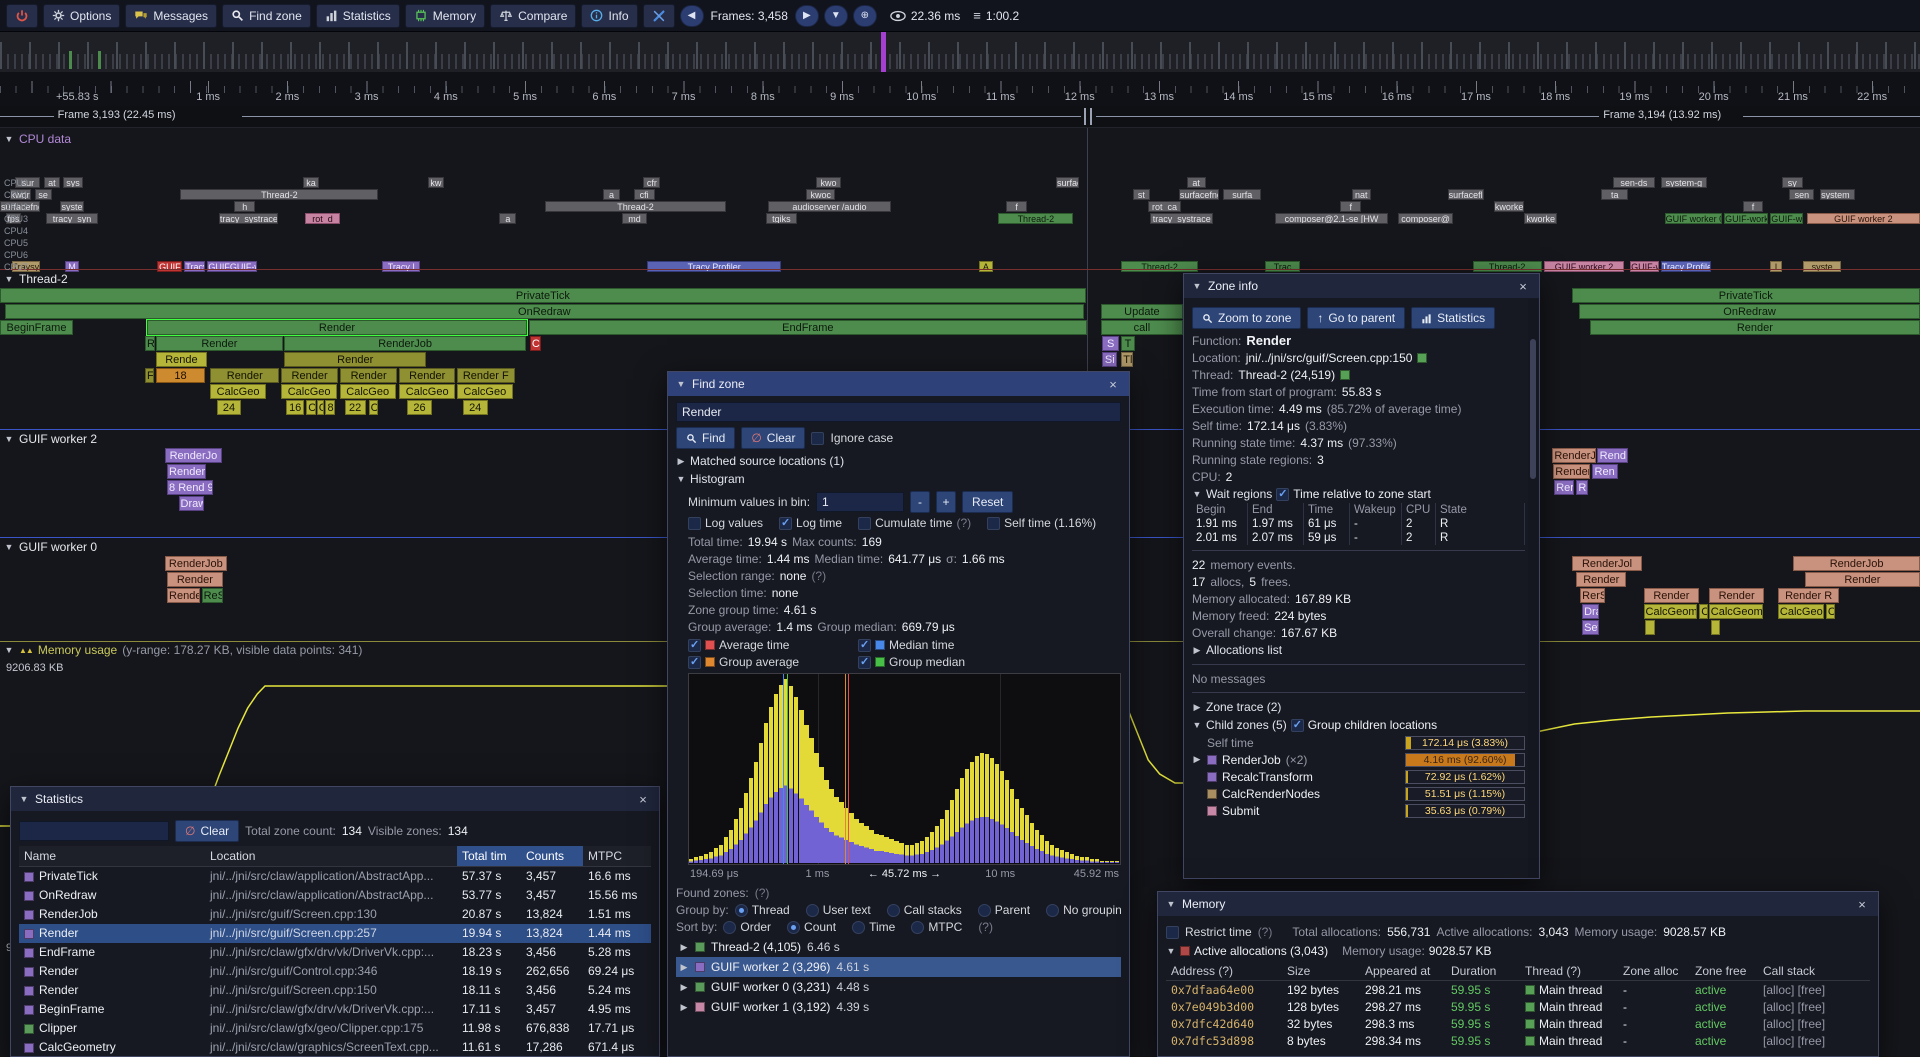 Image resolution: width=1920 pixels, height=1057 pixels. Describe the element at coordinates (775, 1007) in the screenshot. I see `zone-group-row: ▶ GUIF worker 1 (3,192) 4.39 s` at that location.